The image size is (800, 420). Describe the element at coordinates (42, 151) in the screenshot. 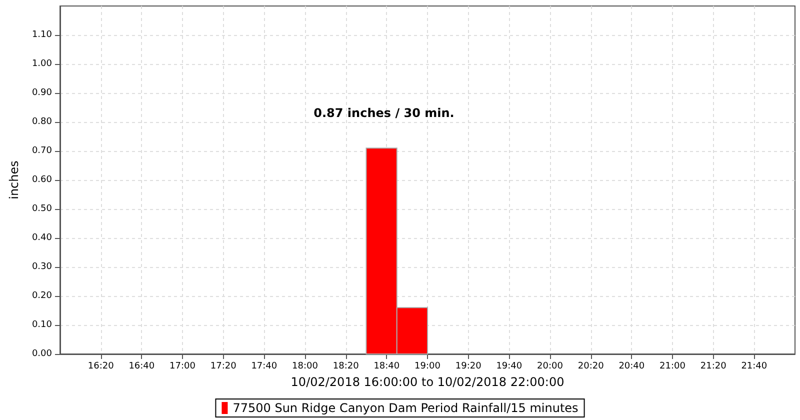

I see `y-tick-label: 0.70` at that location.